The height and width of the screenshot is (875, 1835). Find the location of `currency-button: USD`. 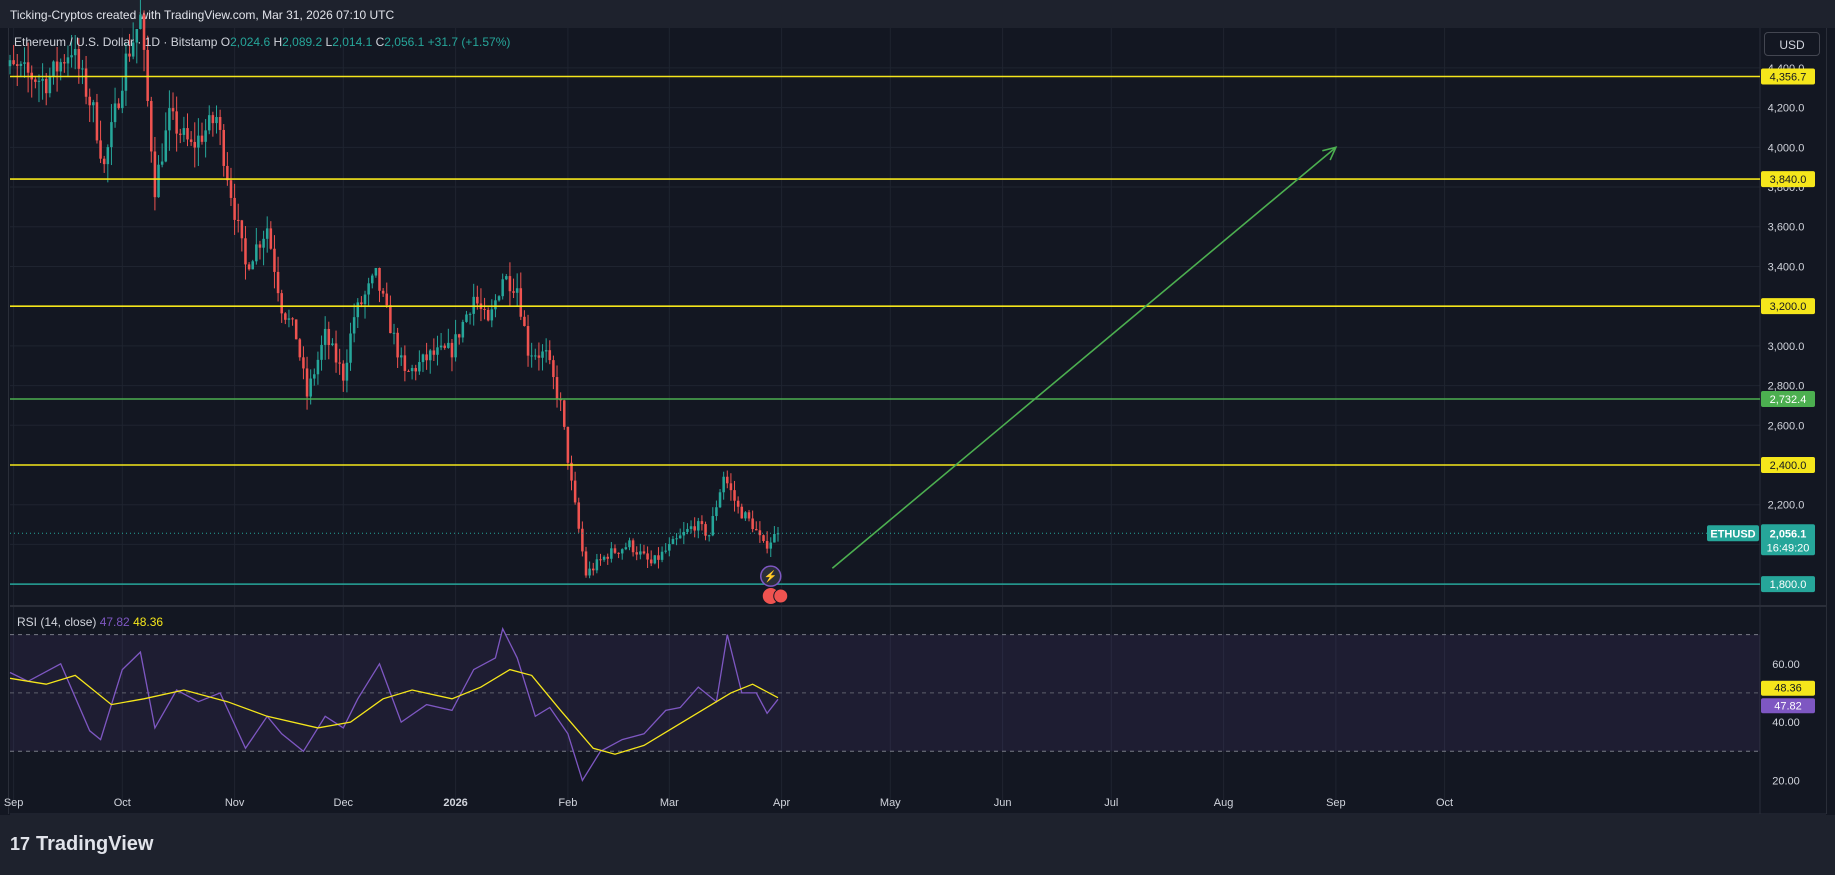

currency-button: USD is located at coordinates (1792, 44).